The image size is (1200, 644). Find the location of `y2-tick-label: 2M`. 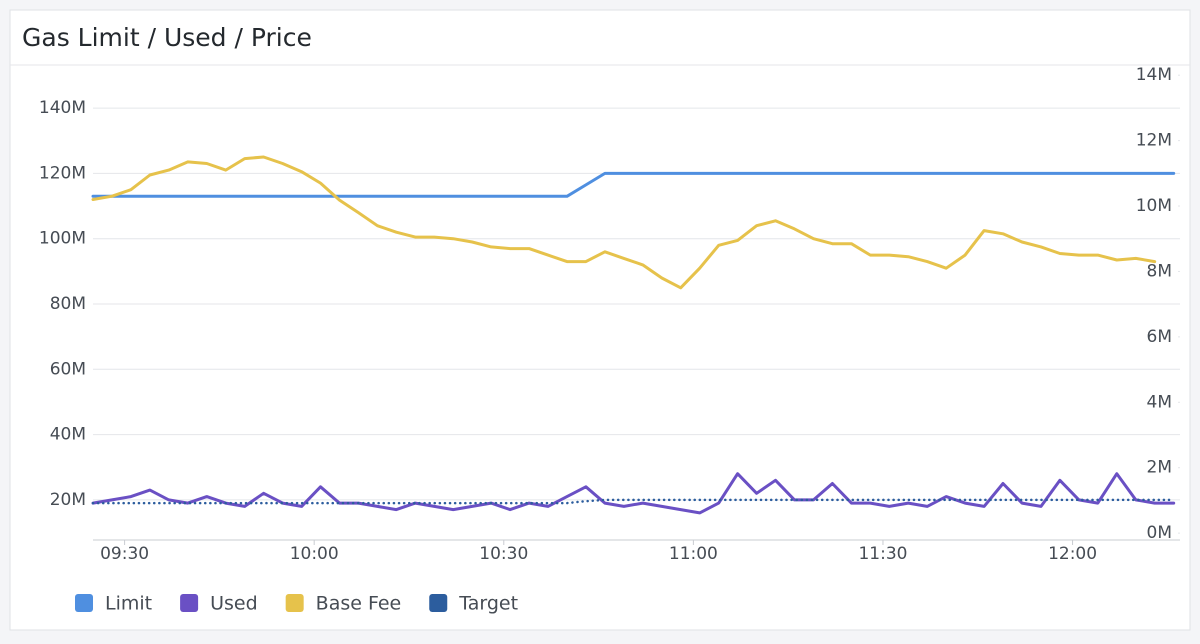

y2-tick-label: 2M is located at coordinates (1159, 468).